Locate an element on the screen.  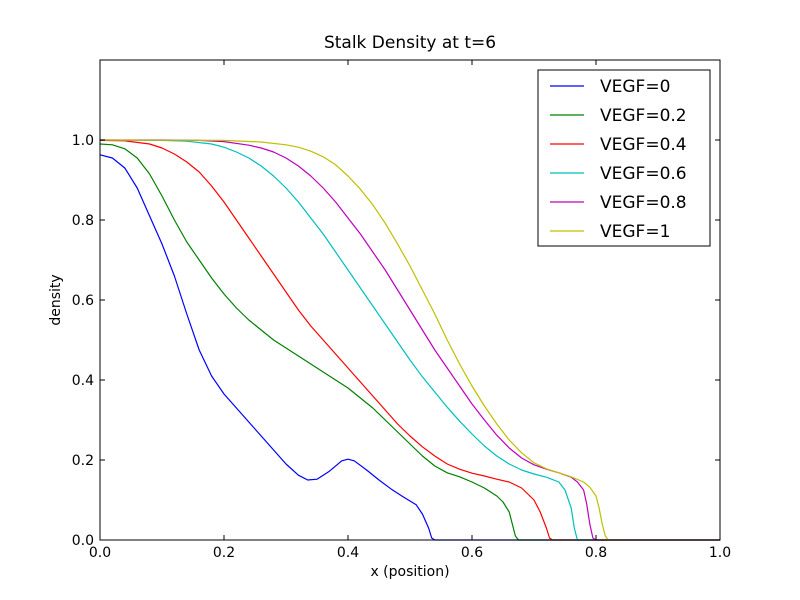
x-axis-label: x (position) is located at coordinates (409, 572).